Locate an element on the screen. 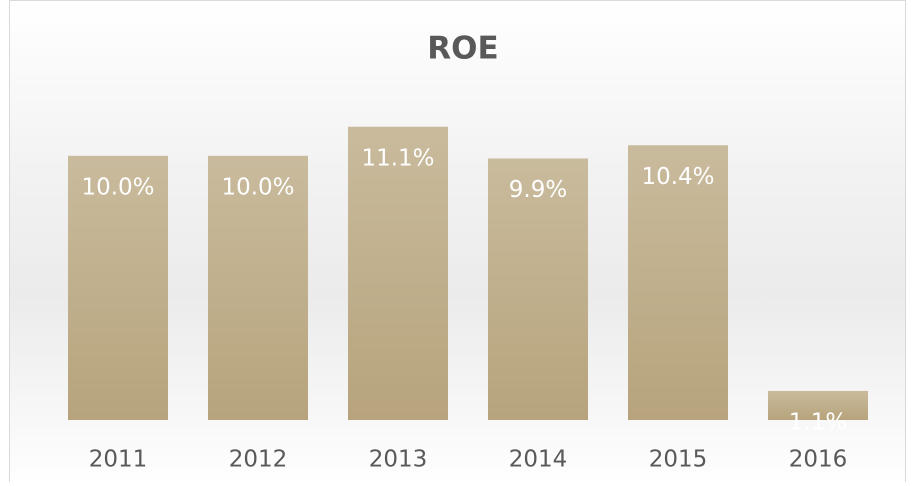 Image resolution: width=916 pixels, height=486 pixels. x-tick-label: 2012 is located at coordinates (258, 460).